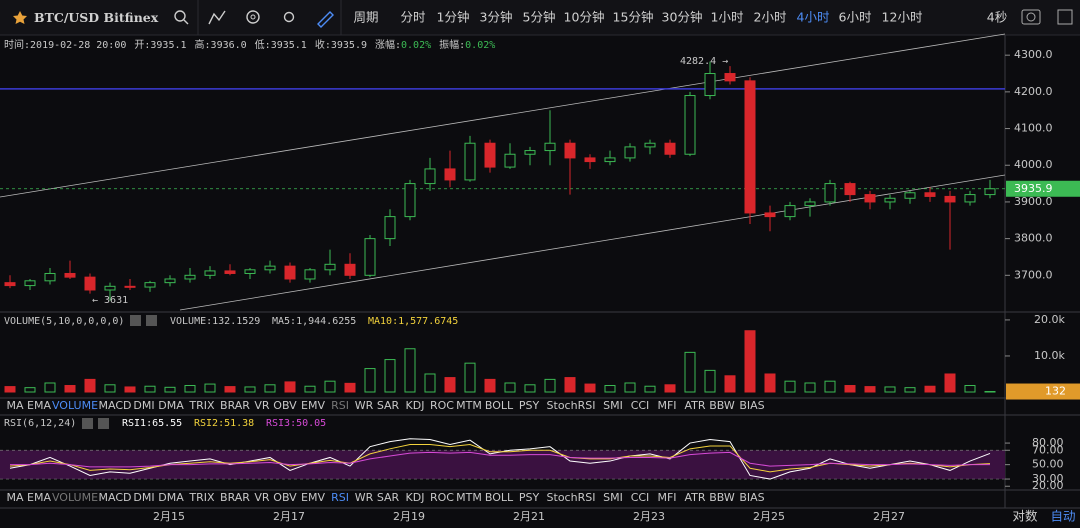 This screenshot has height=528, width=1080. I want to click on exchange: Bitfinex, so click(131, 17).